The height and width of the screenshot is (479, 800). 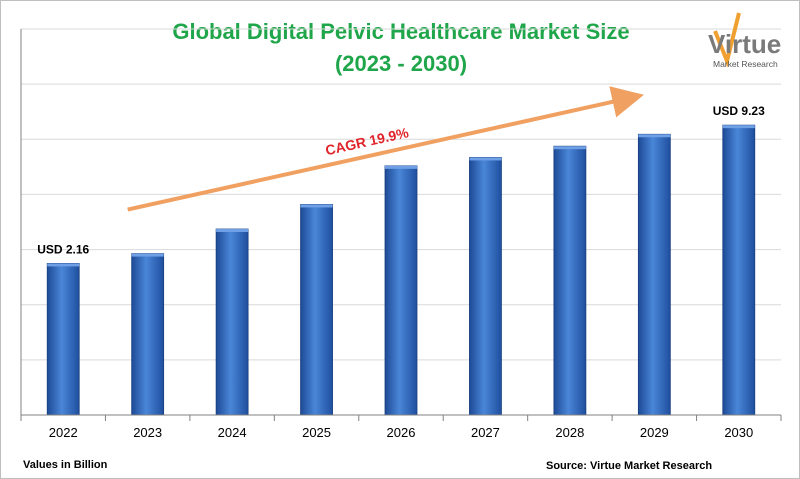 I want to click on bar-2025, so click(x=316, y=310).